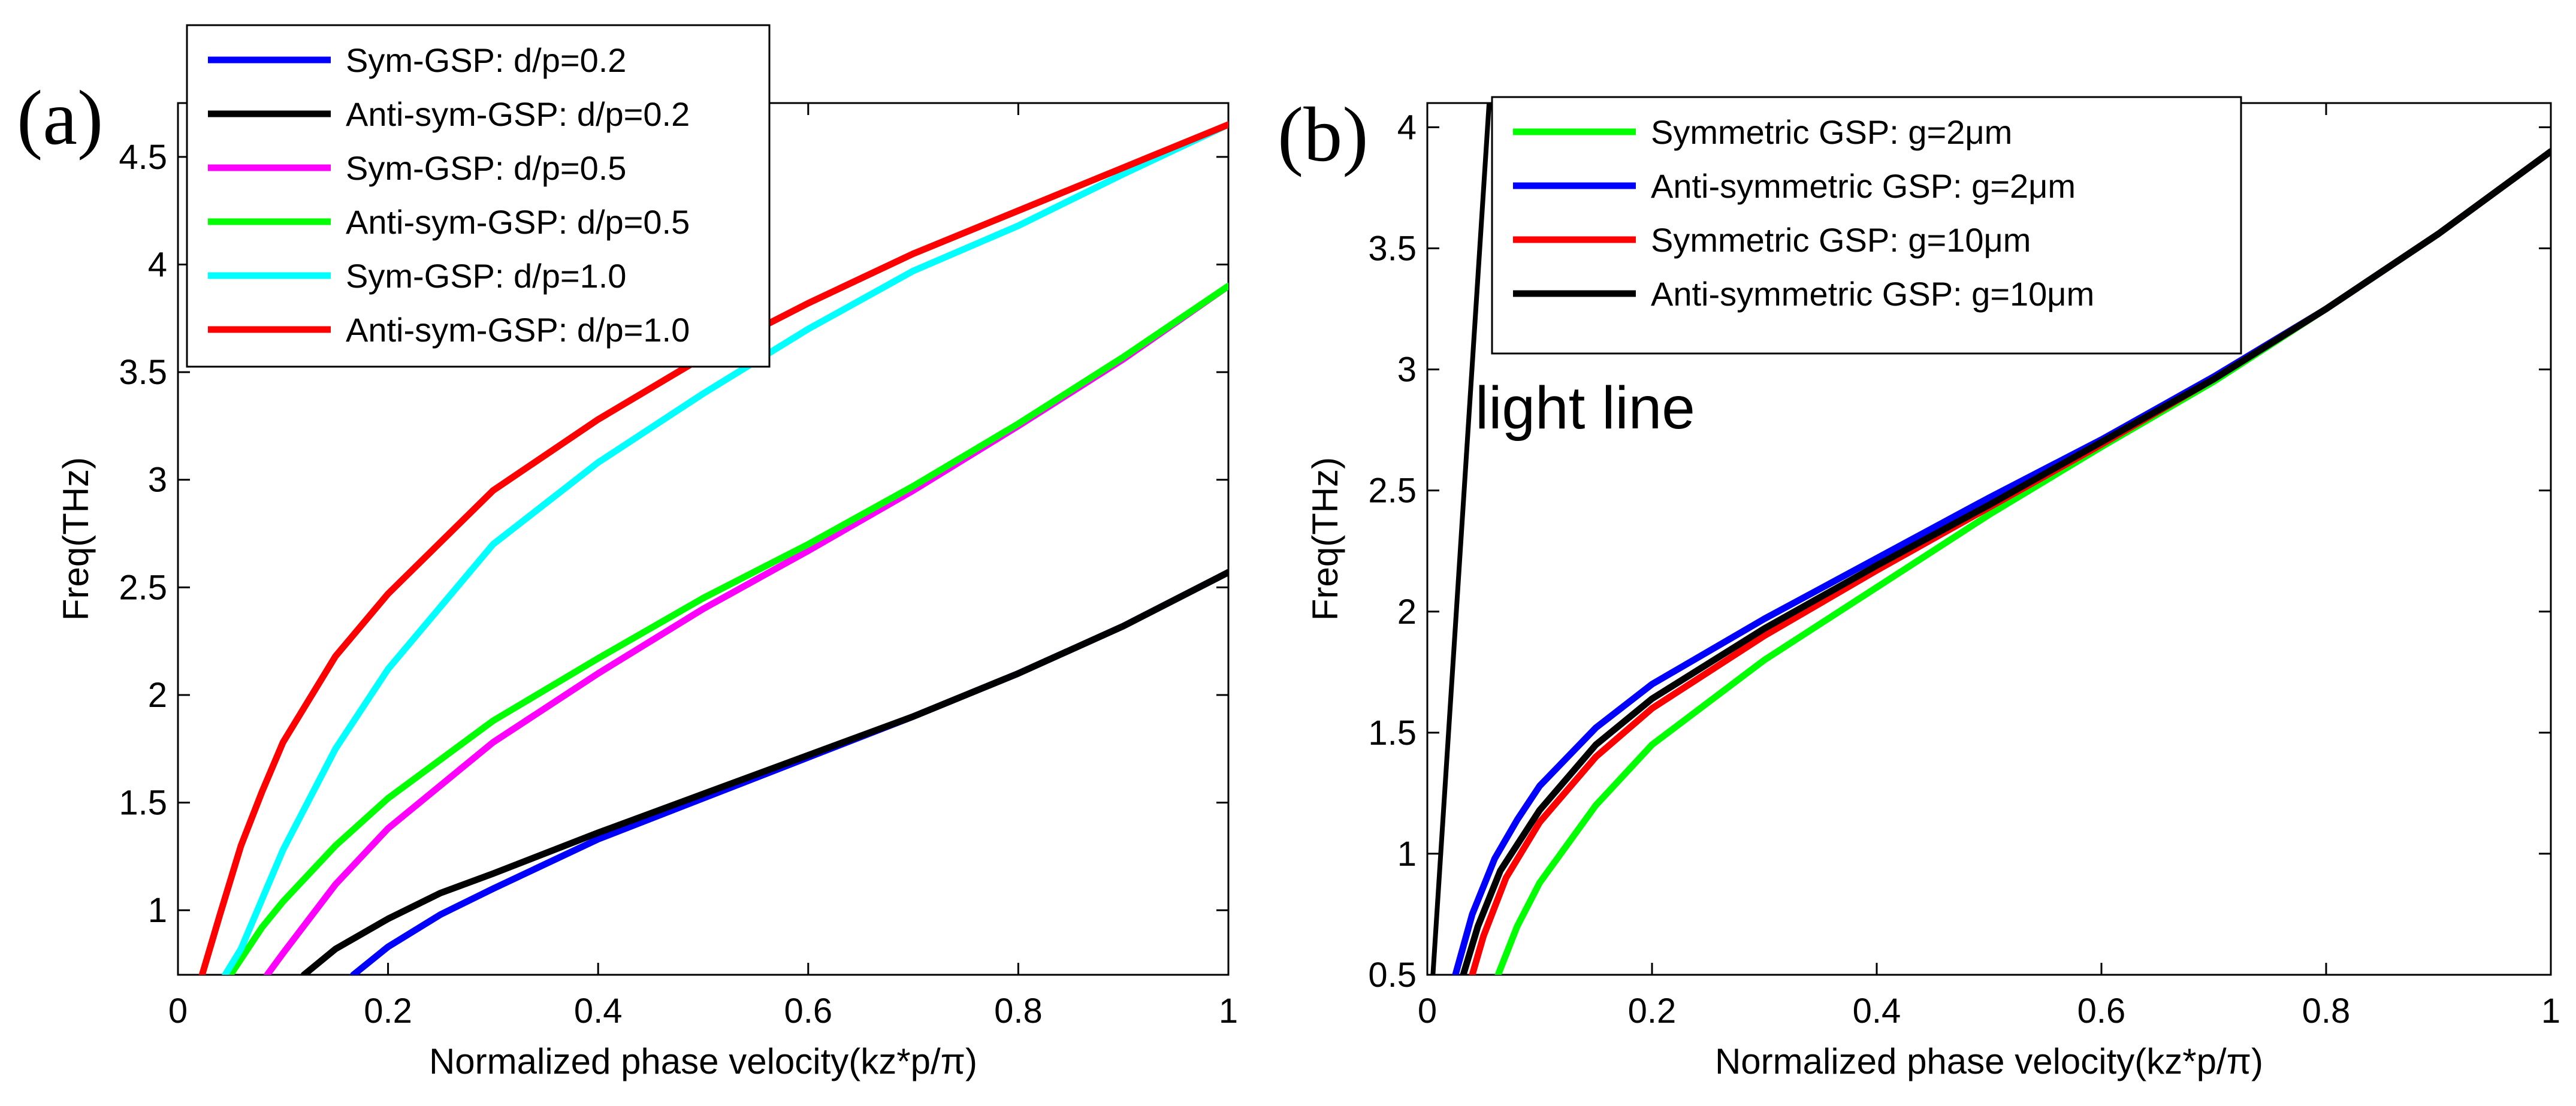  I want to click on legend-entry-0: Sym-GSP: d/p=0.2, so click(486, 60).